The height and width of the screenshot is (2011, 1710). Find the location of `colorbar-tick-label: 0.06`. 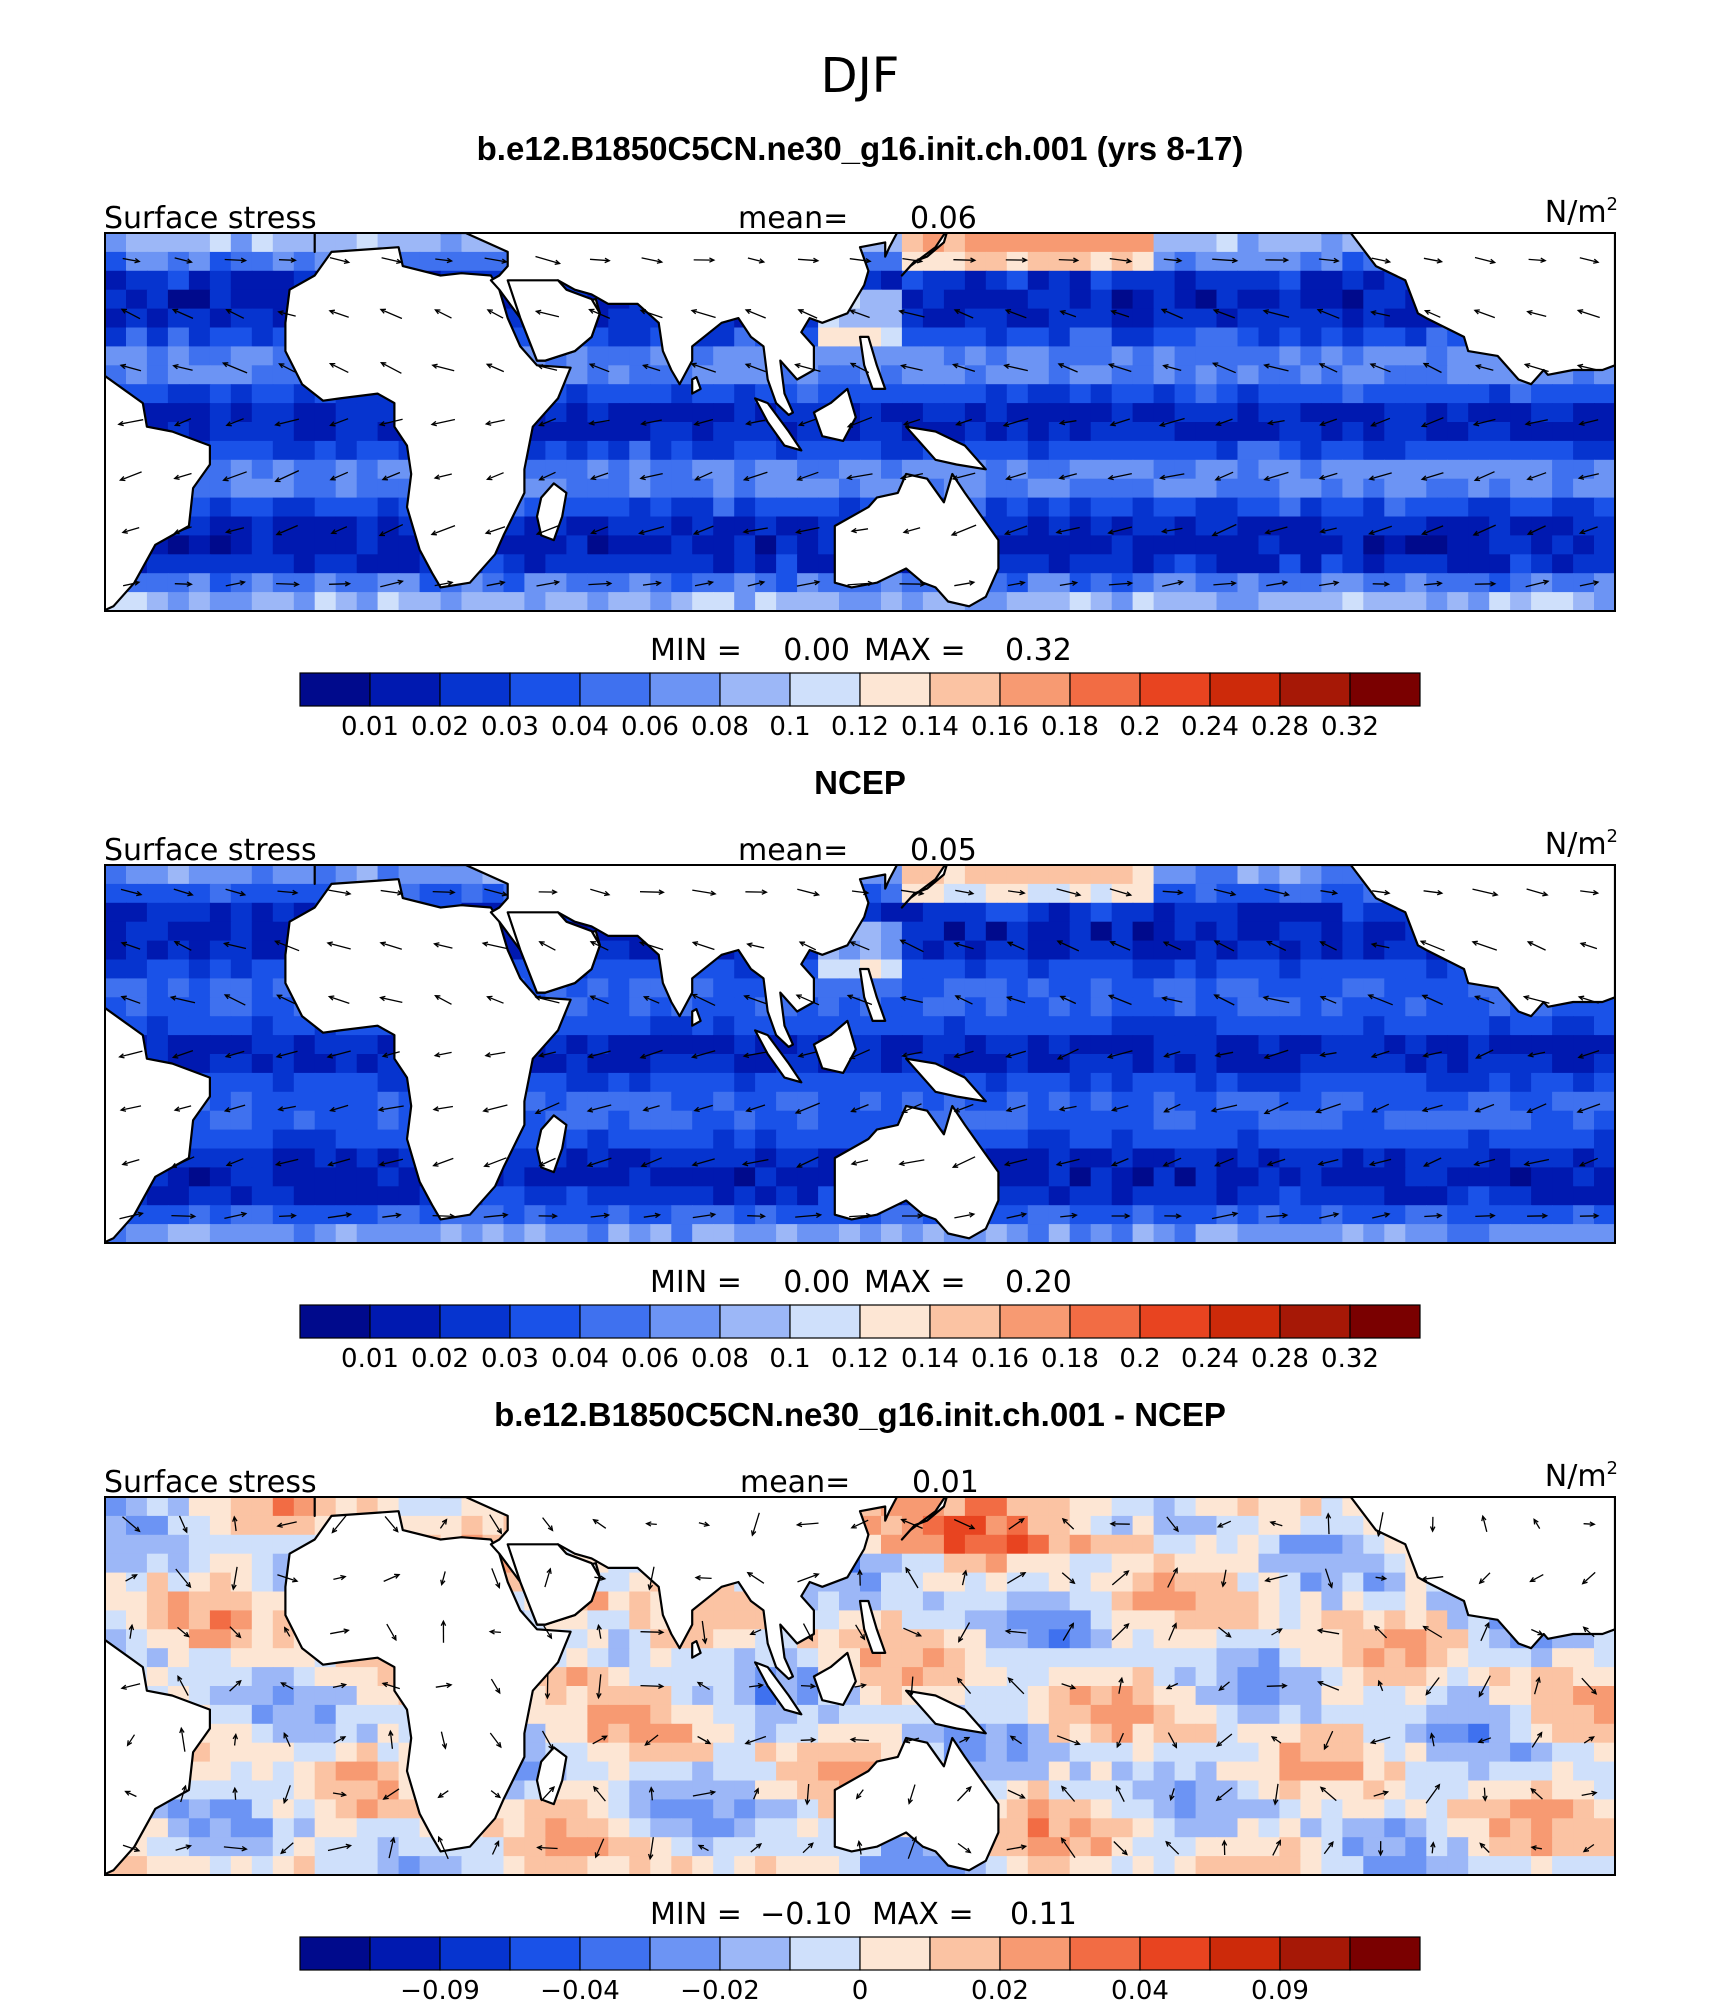

colorbar-tick-label: 0.06 is located at coordinates (650, 1359).